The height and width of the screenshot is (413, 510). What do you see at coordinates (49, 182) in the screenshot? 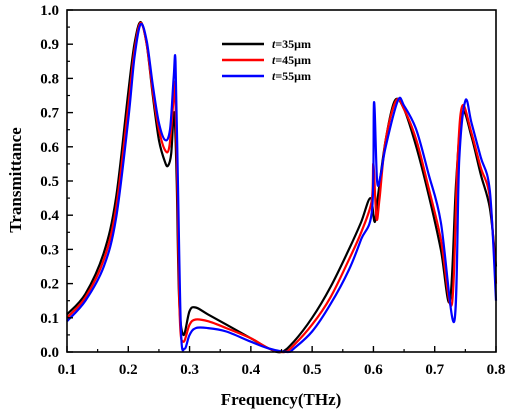
I see `y-tick-label: 0.5` at bounding box center [49, 182].